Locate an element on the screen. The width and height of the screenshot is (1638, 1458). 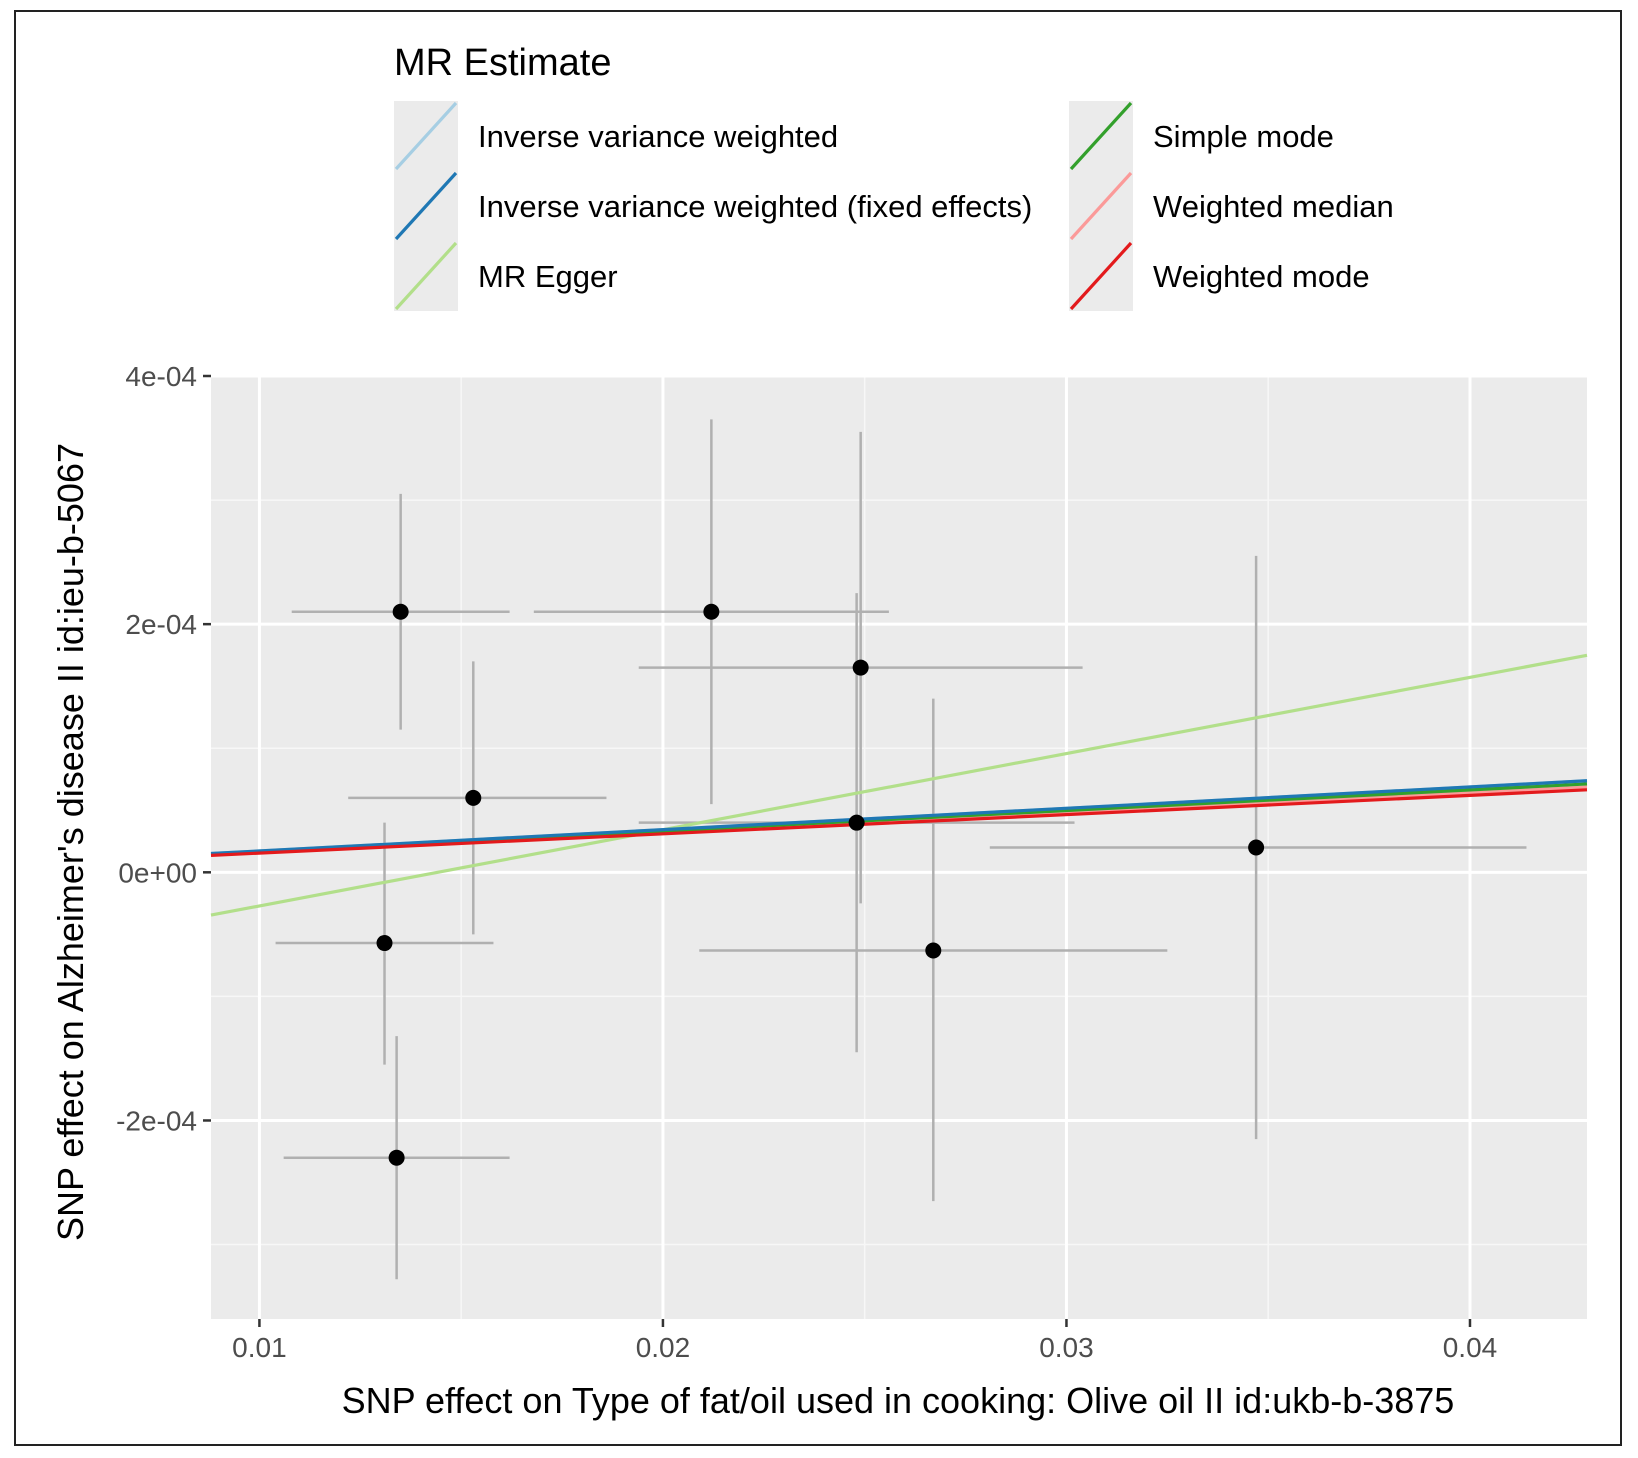
legend-label: Weighted median is located at coordinates (1273, 206).